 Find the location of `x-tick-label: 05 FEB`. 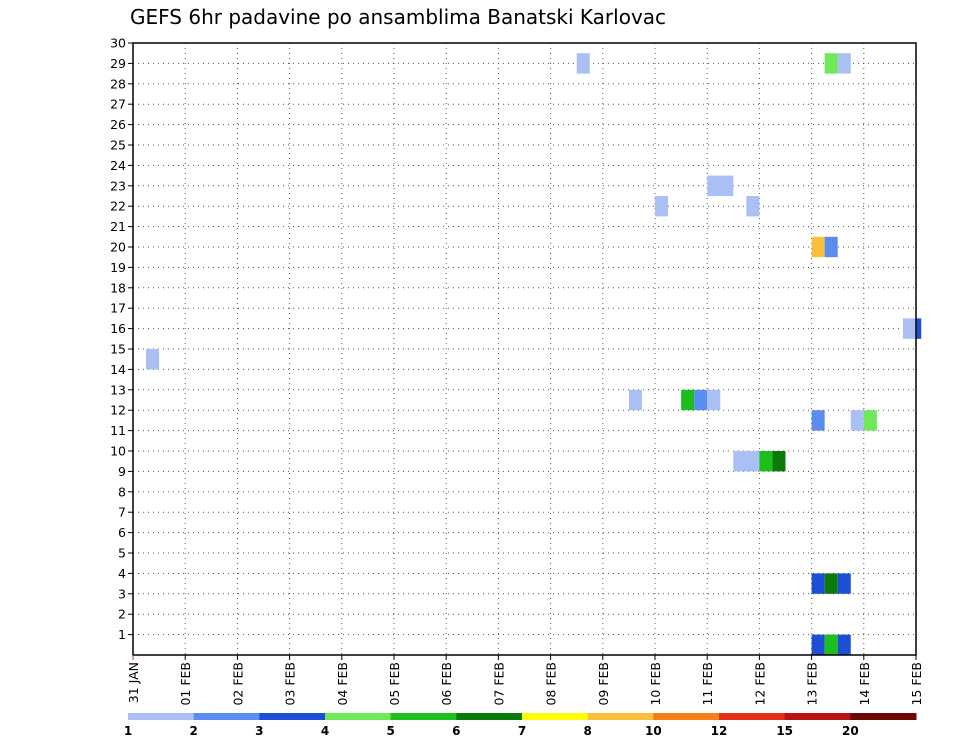

x-tick-label: 05 FEB is located at coordinates (394, 684).